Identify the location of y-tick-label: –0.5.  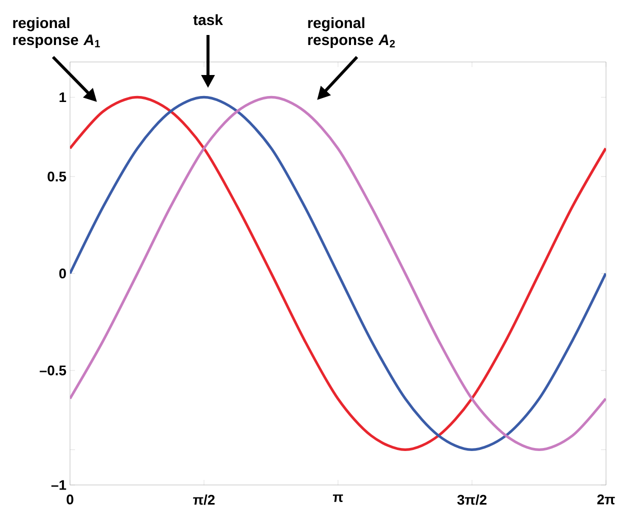
(53, 370).